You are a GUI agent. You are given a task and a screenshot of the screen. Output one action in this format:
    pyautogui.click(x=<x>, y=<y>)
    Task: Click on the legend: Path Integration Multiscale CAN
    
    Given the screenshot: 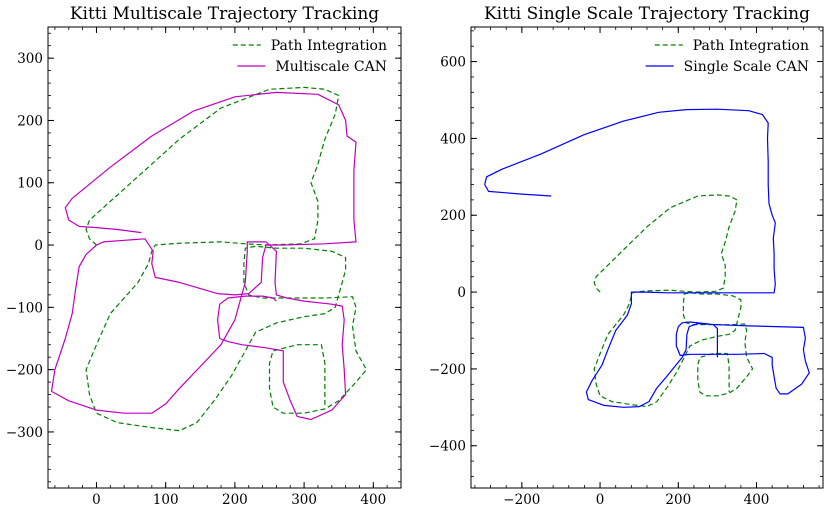 What is the action you would take?
    pyautogui.click(x=309, y=56)
    